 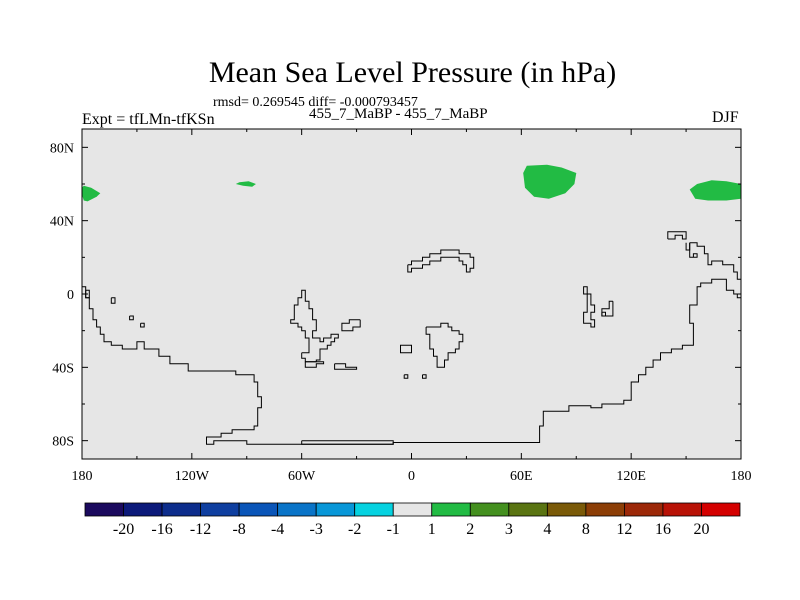 What do you see at coordinates (521, 476) in the screenshot?
I see `x-tick-label: 60E` at bounding box center [521, 476].